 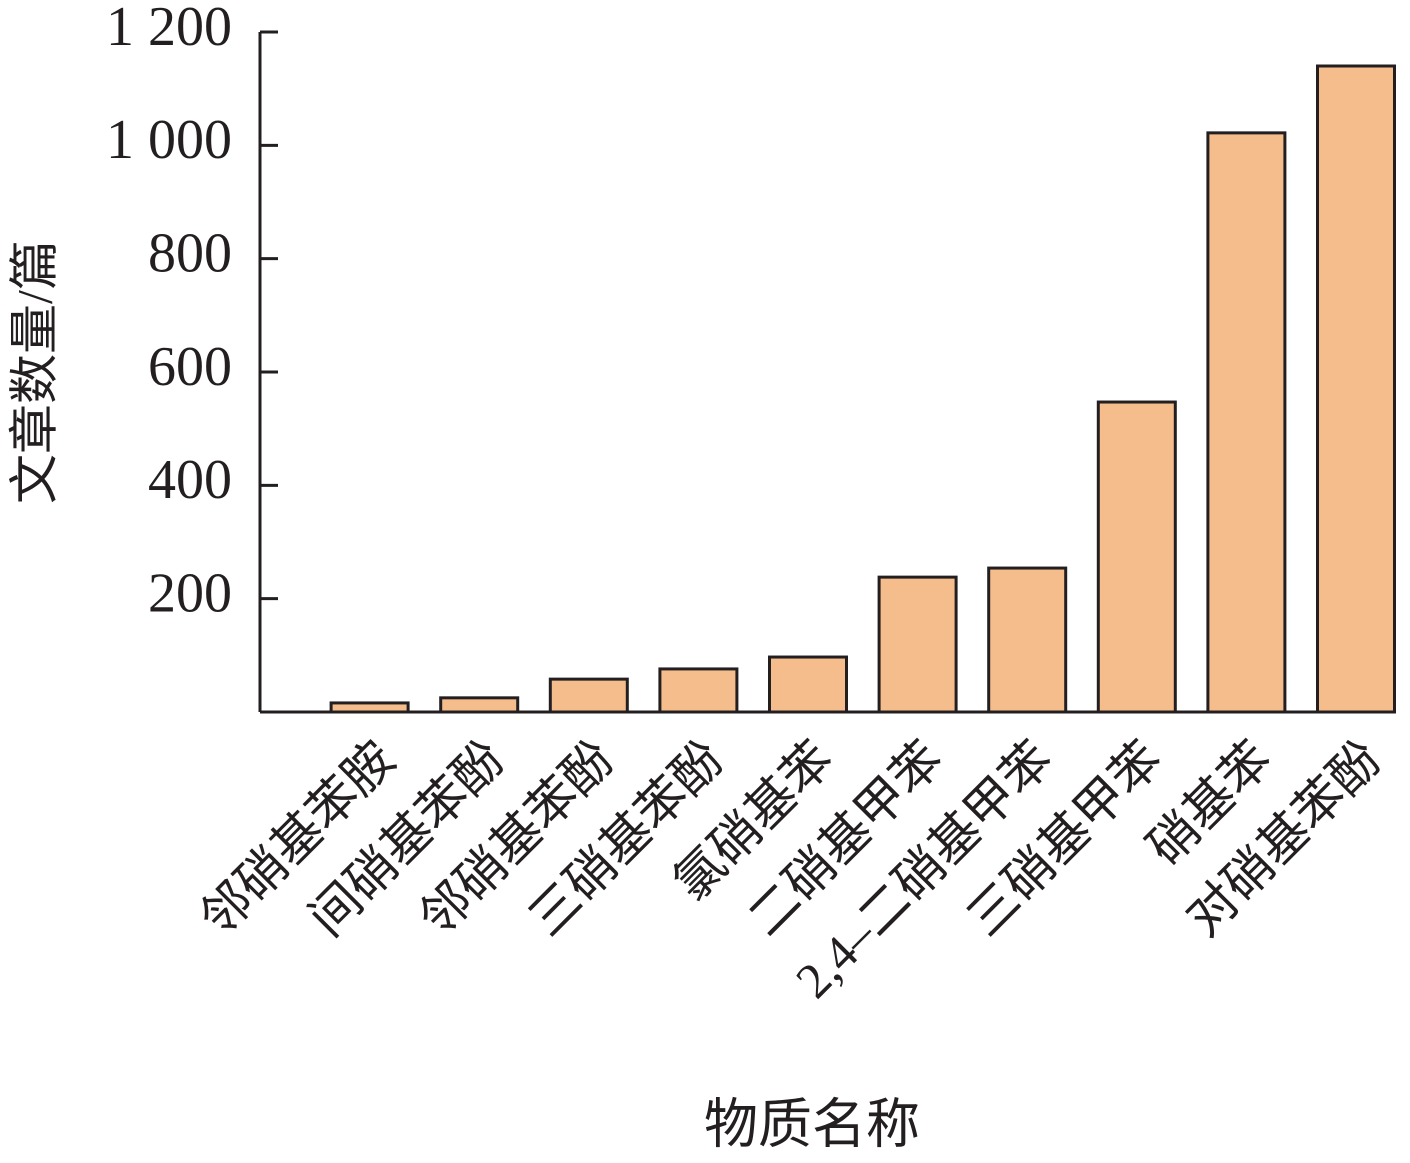 What do you see at coordinates (190, 254) in the screenshot?
I see `y-tick-label: 800` at bounding box center [190, 254].